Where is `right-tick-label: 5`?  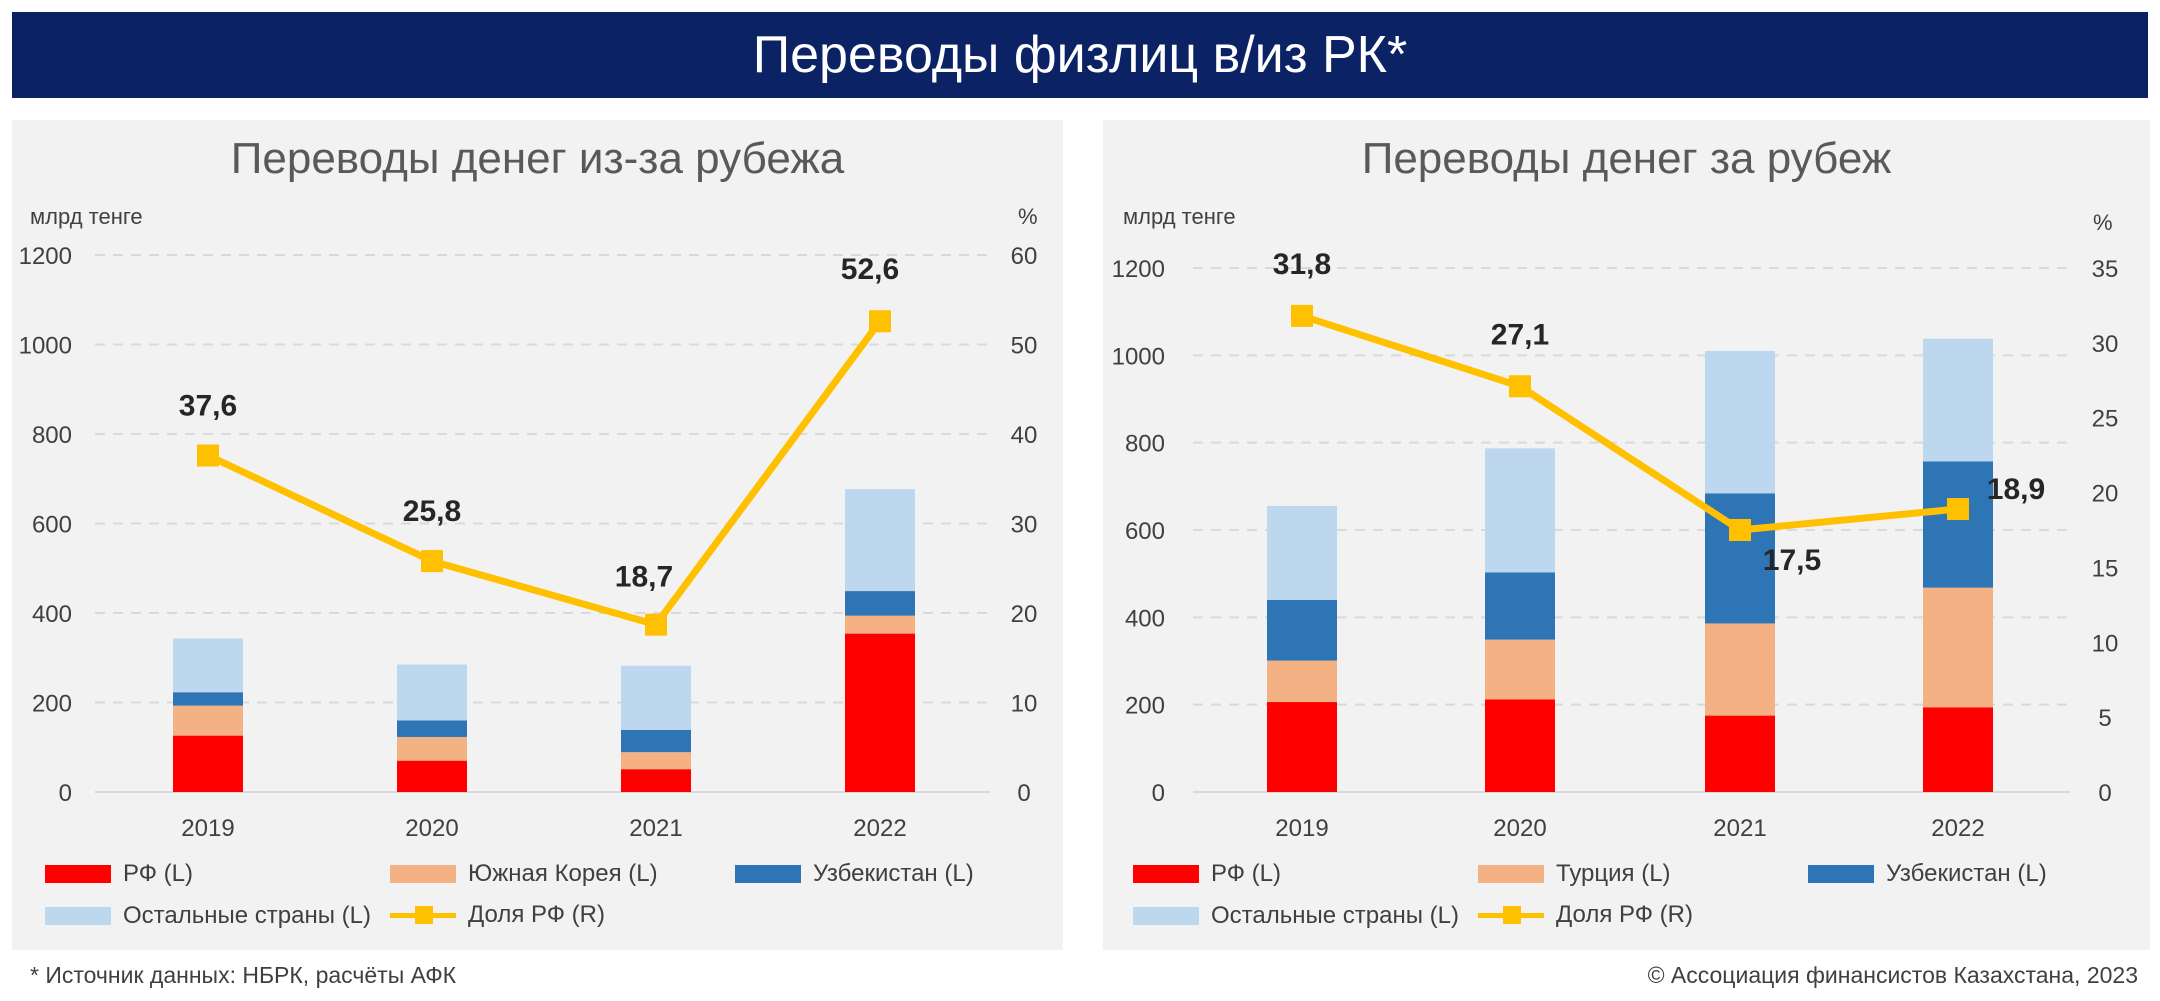 right-tick-label: 5 is located at coordinates (2104, 718).